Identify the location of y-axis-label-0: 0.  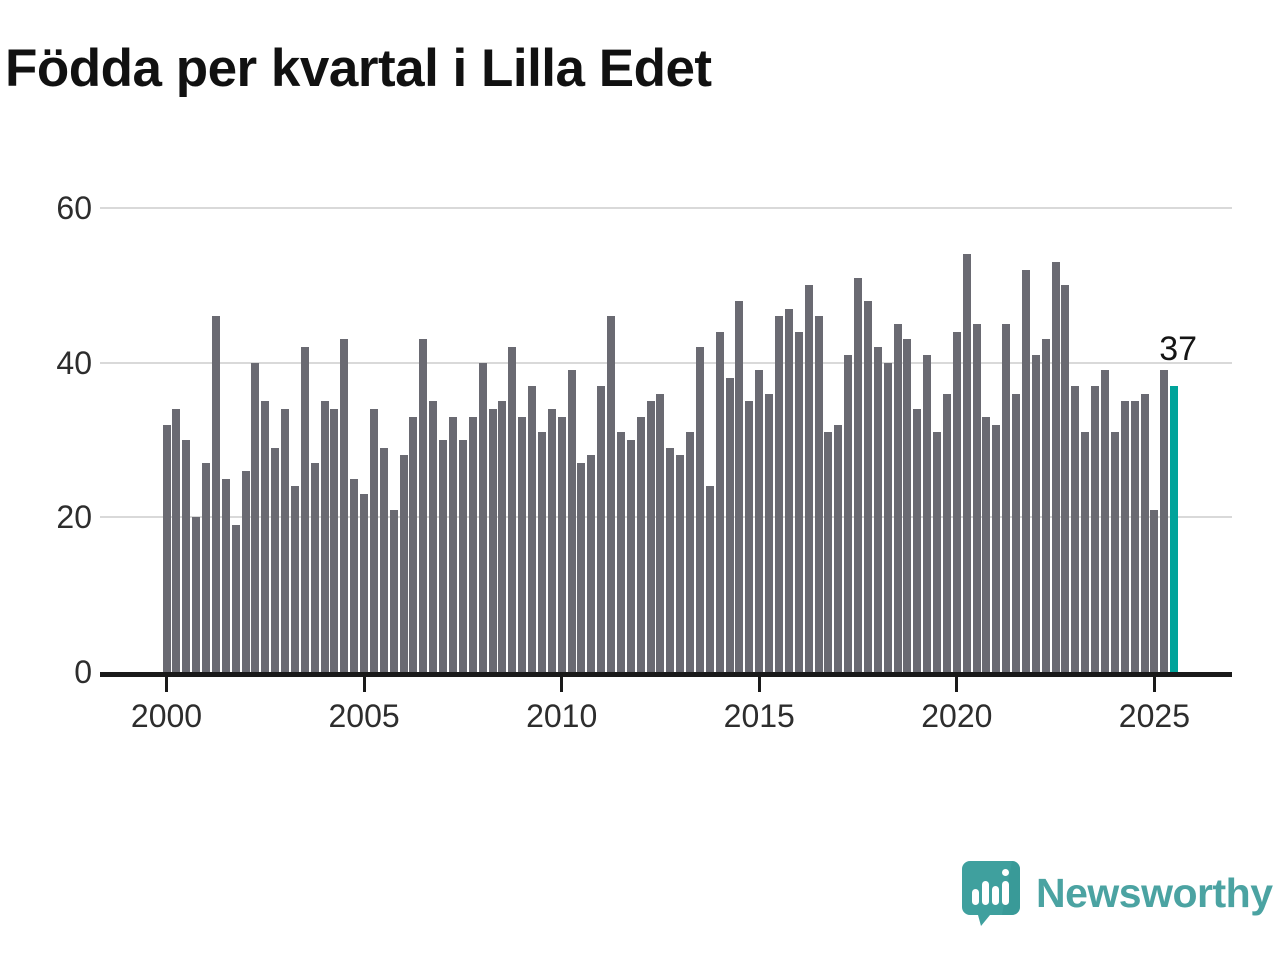
(83, 672).